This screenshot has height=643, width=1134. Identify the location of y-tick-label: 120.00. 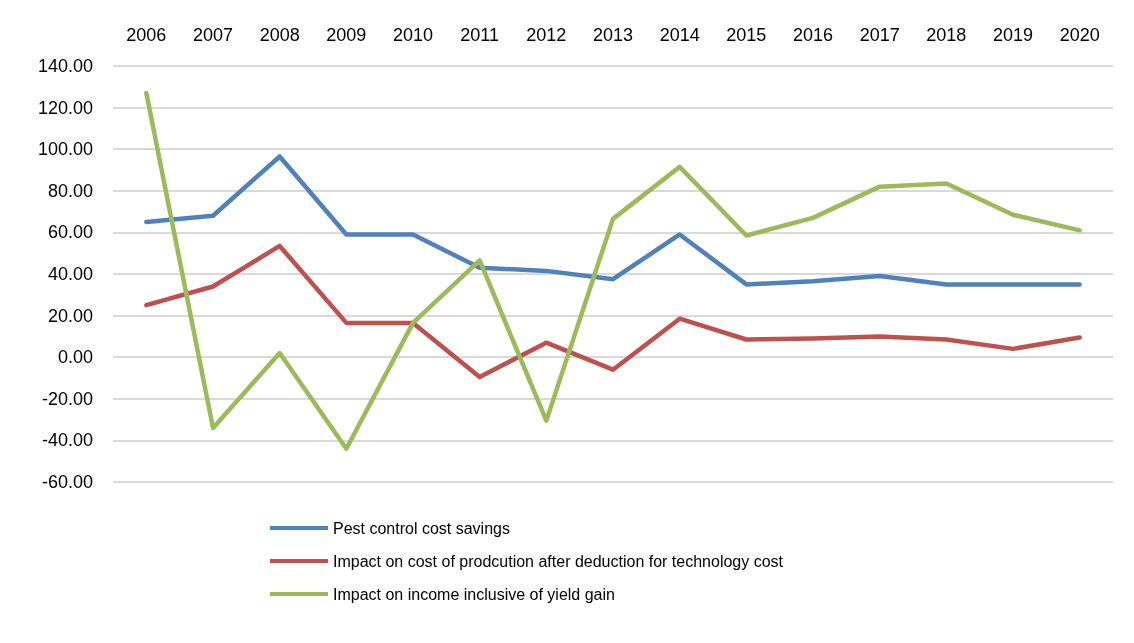
(65, 107).